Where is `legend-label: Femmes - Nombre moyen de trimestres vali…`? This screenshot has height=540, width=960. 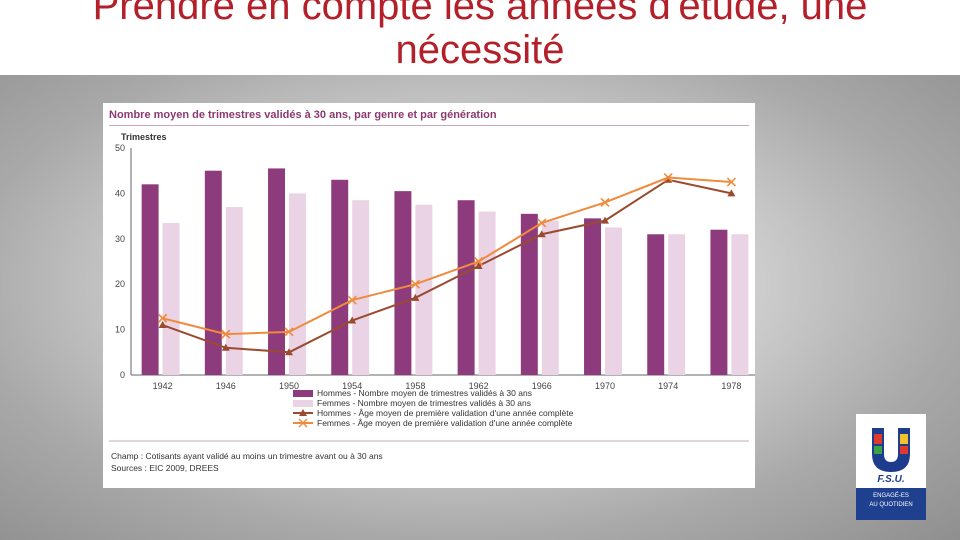 legend-label: Femmes - Nombre moyen de trimestres vali… is located at coordinates (424, 403).